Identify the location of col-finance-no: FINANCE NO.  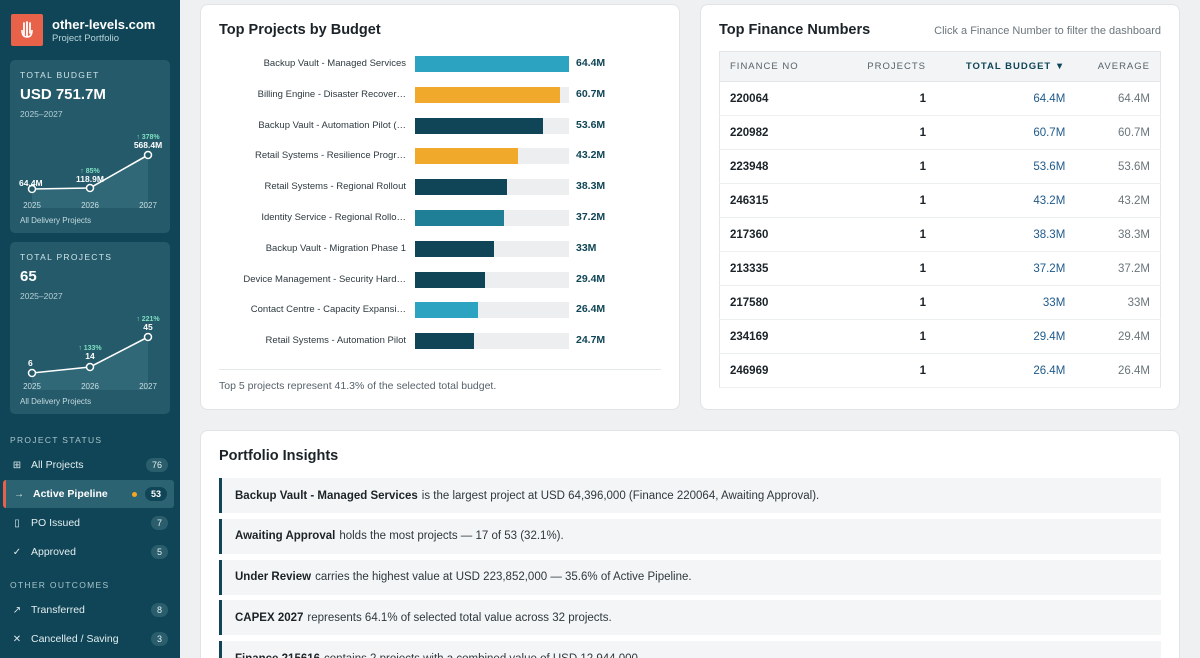
(779, 66).